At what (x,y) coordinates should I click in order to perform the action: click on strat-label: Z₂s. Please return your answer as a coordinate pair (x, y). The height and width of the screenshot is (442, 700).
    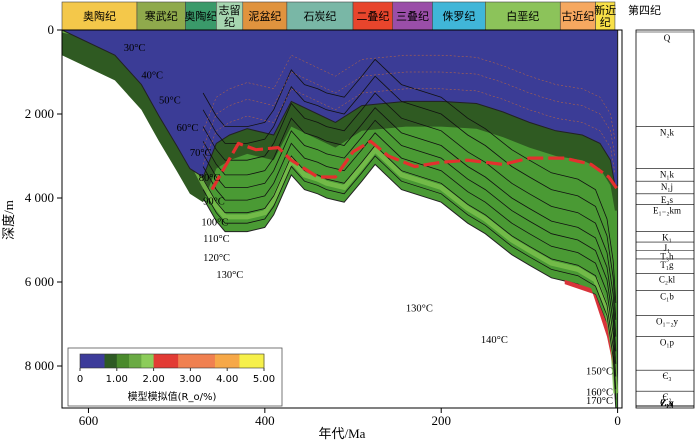
    Looking at the image, I should click on (667, 403).